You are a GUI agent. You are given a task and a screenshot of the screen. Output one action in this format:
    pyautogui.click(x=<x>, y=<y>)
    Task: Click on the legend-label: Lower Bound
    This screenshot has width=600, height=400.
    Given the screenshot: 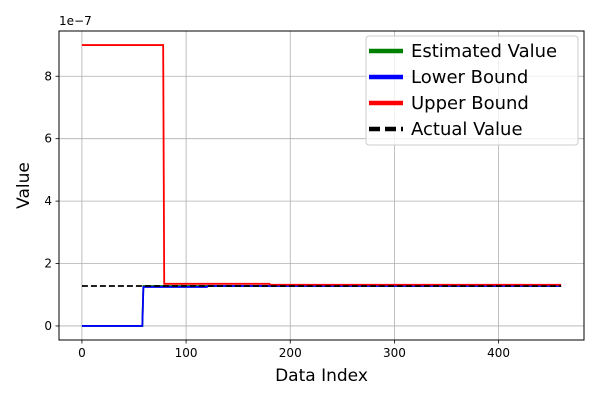 What is the action you would take?
    pyautogui.click(x=469, y=77)
    